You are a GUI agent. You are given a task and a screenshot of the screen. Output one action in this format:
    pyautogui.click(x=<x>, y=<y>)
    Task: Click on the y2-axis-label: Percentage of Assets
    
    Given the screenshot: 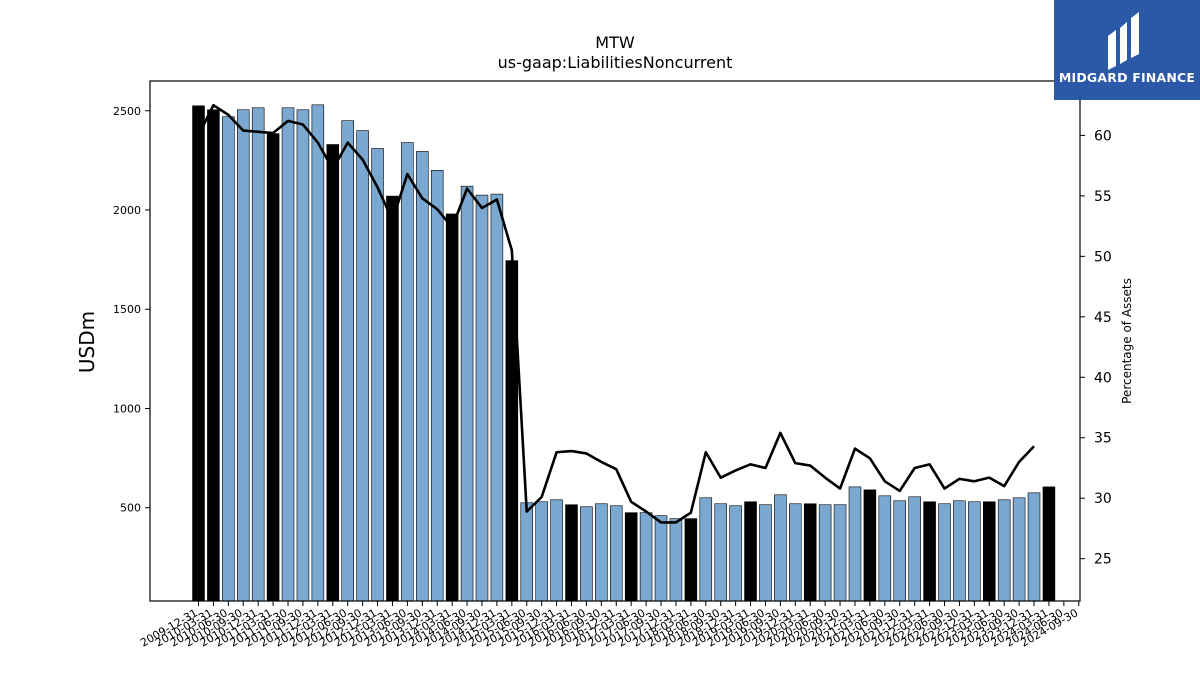 What is the action you would take?
    pyautogui.click(x=1127, y=341)
    